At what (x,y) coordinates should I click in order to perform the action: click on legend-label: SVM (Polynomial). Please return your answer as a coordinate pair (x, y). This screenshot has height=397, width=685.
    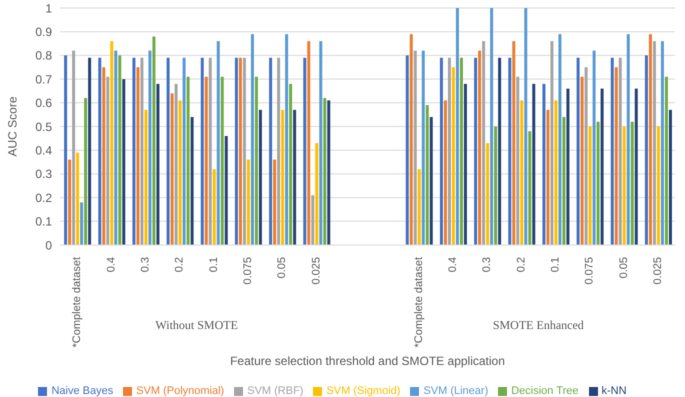
    Looking at the image, I should click on (180, 391).